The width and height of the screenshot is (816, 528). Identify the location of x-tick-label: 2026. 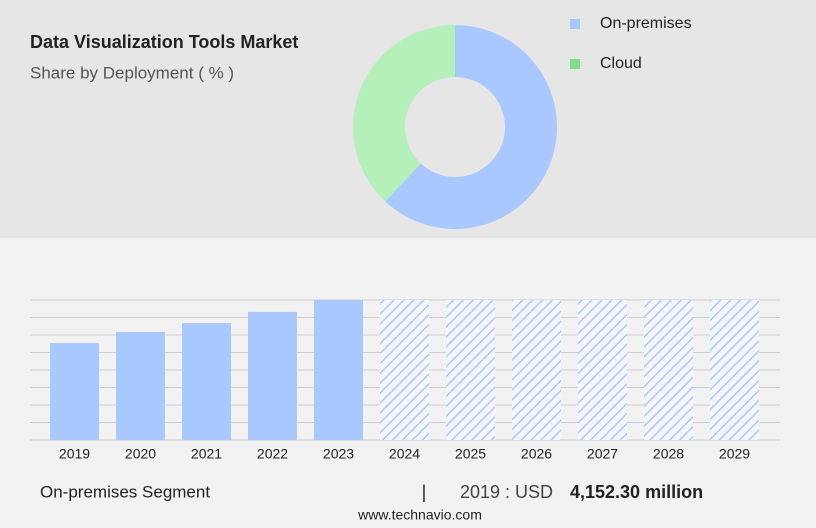
(536, 454).